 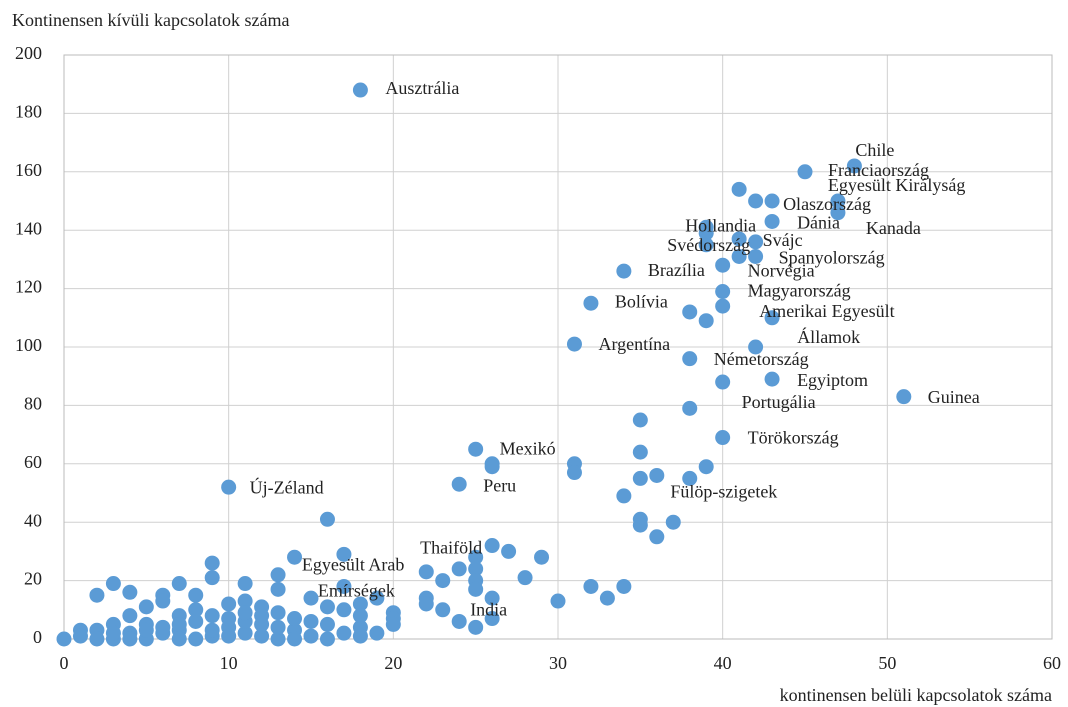 What do you see at coordinates (488, 610) in the screenshot?
I see `point-label: India` at bounding box center [488, 610].